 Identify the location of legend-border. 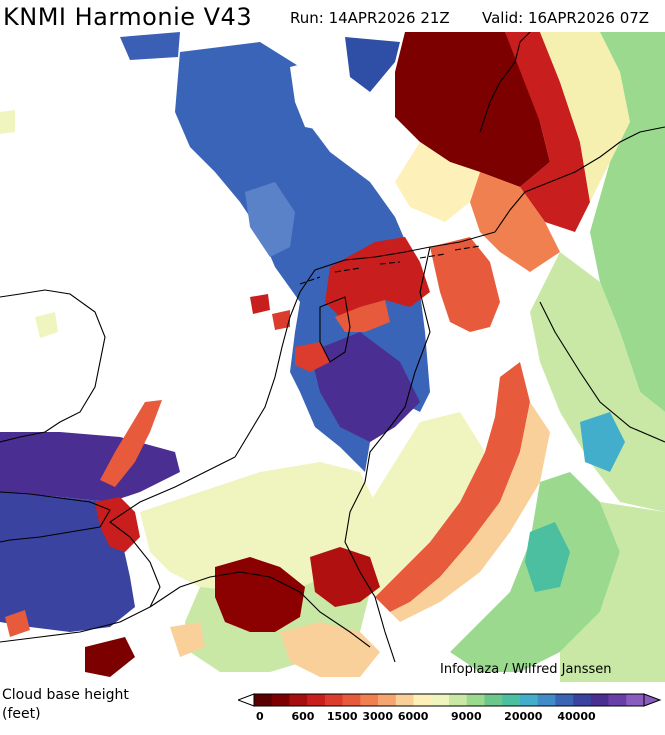
(449, 700).